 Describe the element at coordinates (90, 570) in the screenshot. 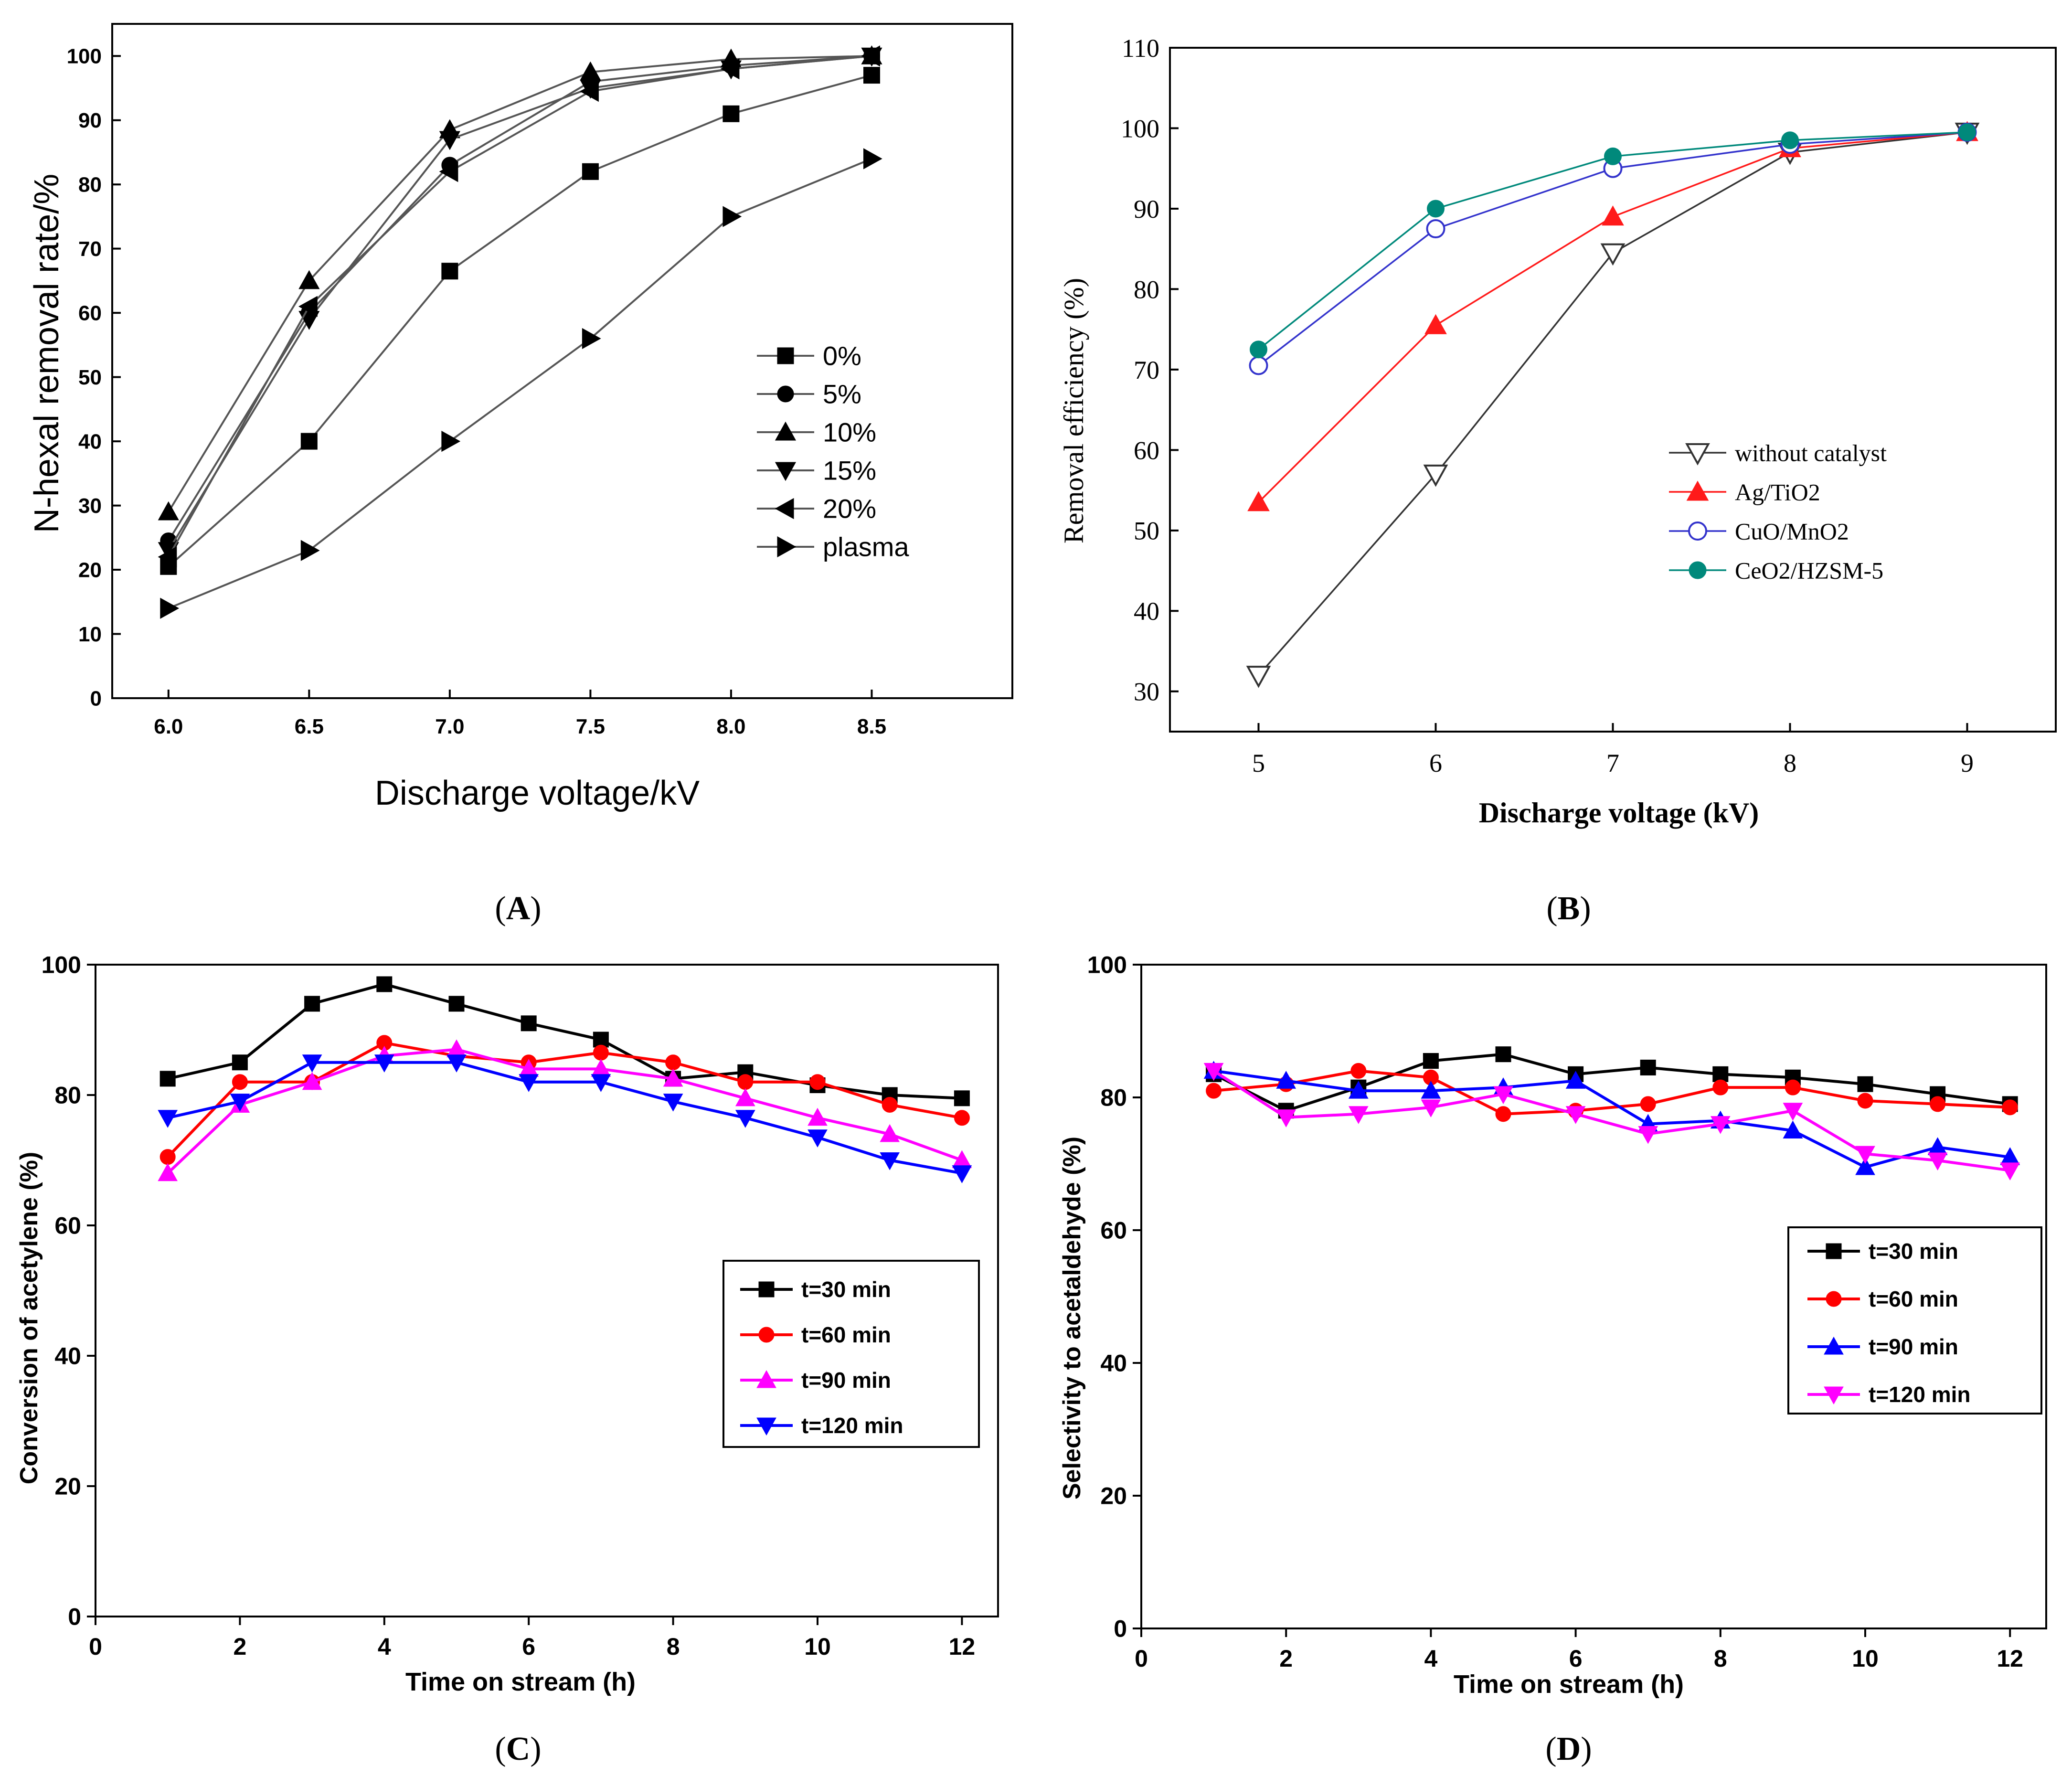

I see `chart-a-ytick-label: 20` at that location.